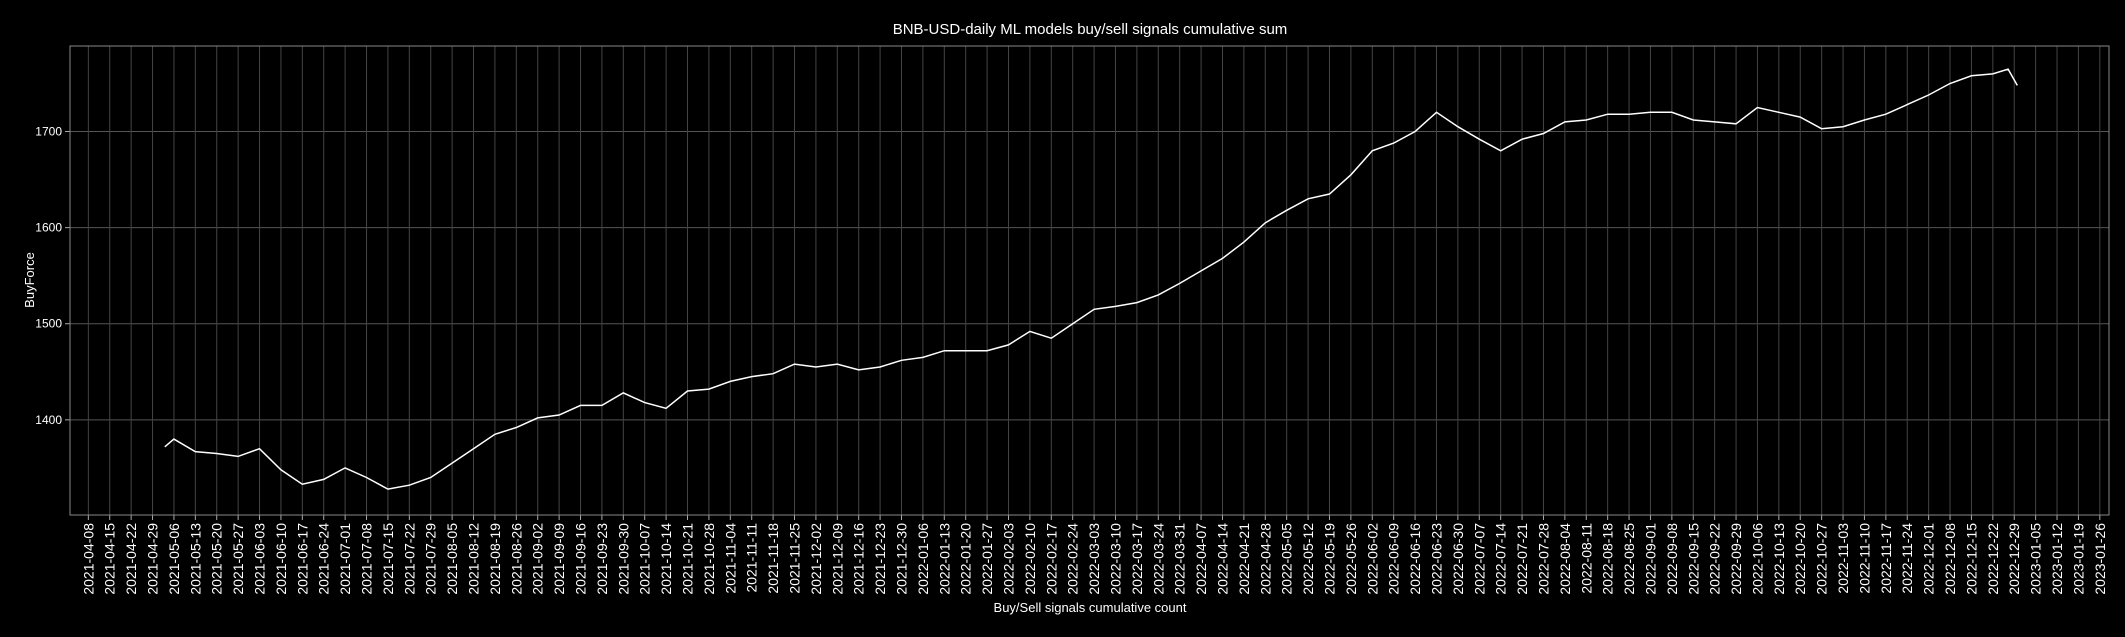  What do you see at coordinates (2057, 559) in the screenshot?
I see `x-tick-label: 2023-01-12` at bounding box center [2057, 559].